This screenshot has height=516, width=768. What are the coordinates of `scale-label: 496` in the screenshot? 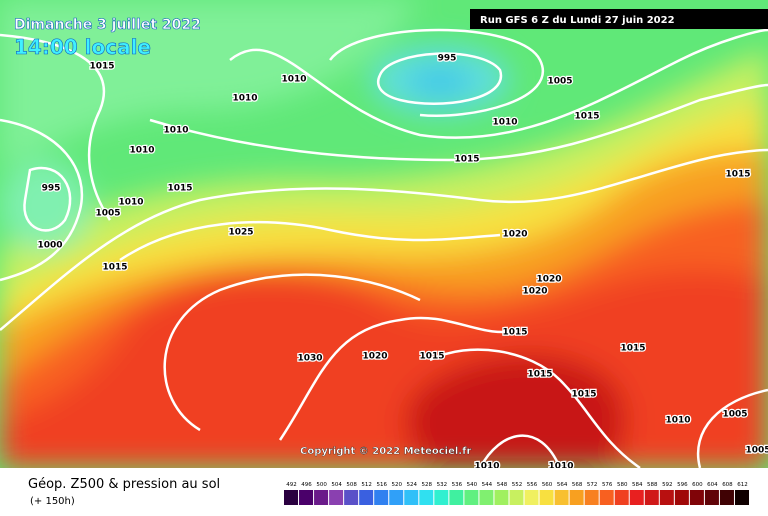 It's located at (306, 485).